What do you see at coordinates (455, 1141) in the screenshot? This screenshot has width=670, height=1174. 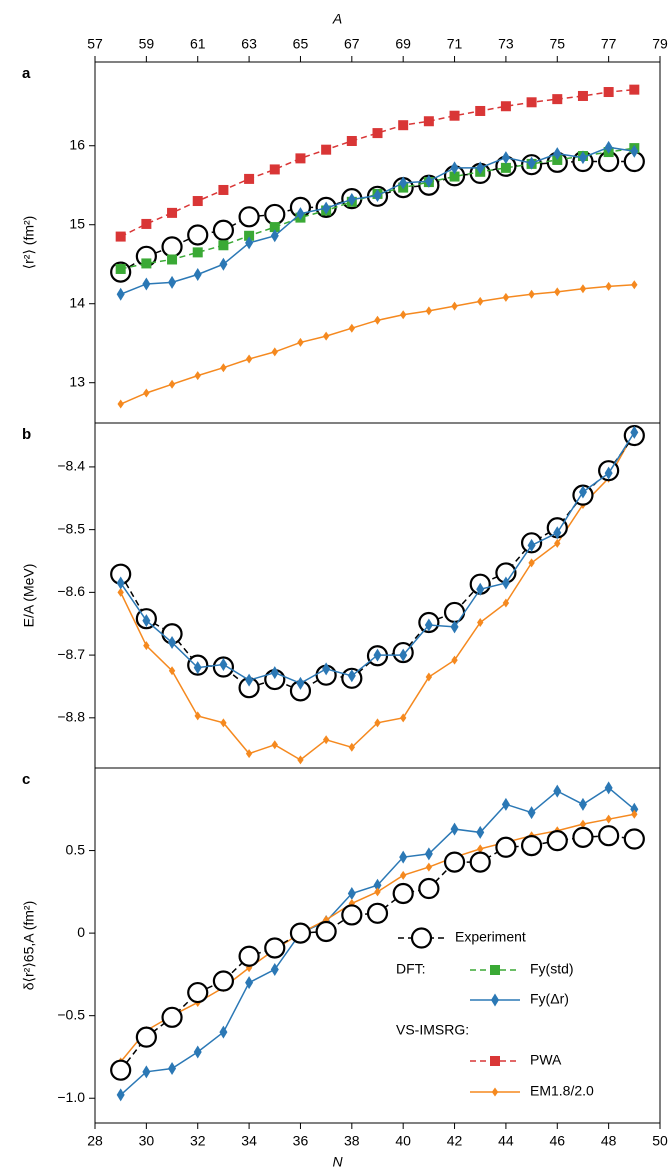 I see `x-tick-label: 42` at bounding box center [455, 1141].